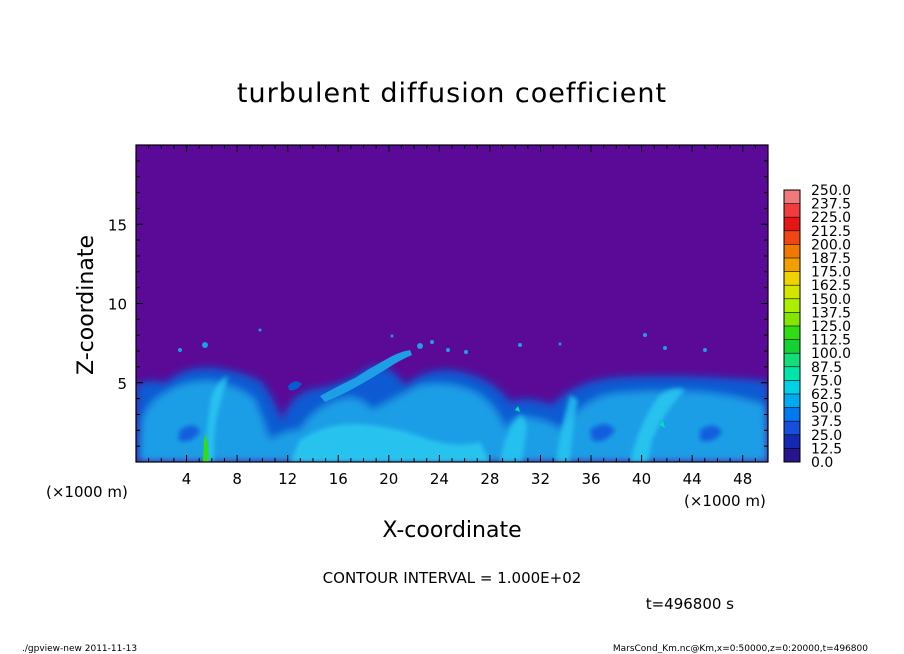  I want to click on x-tick-label: 8, so click(237, 479).